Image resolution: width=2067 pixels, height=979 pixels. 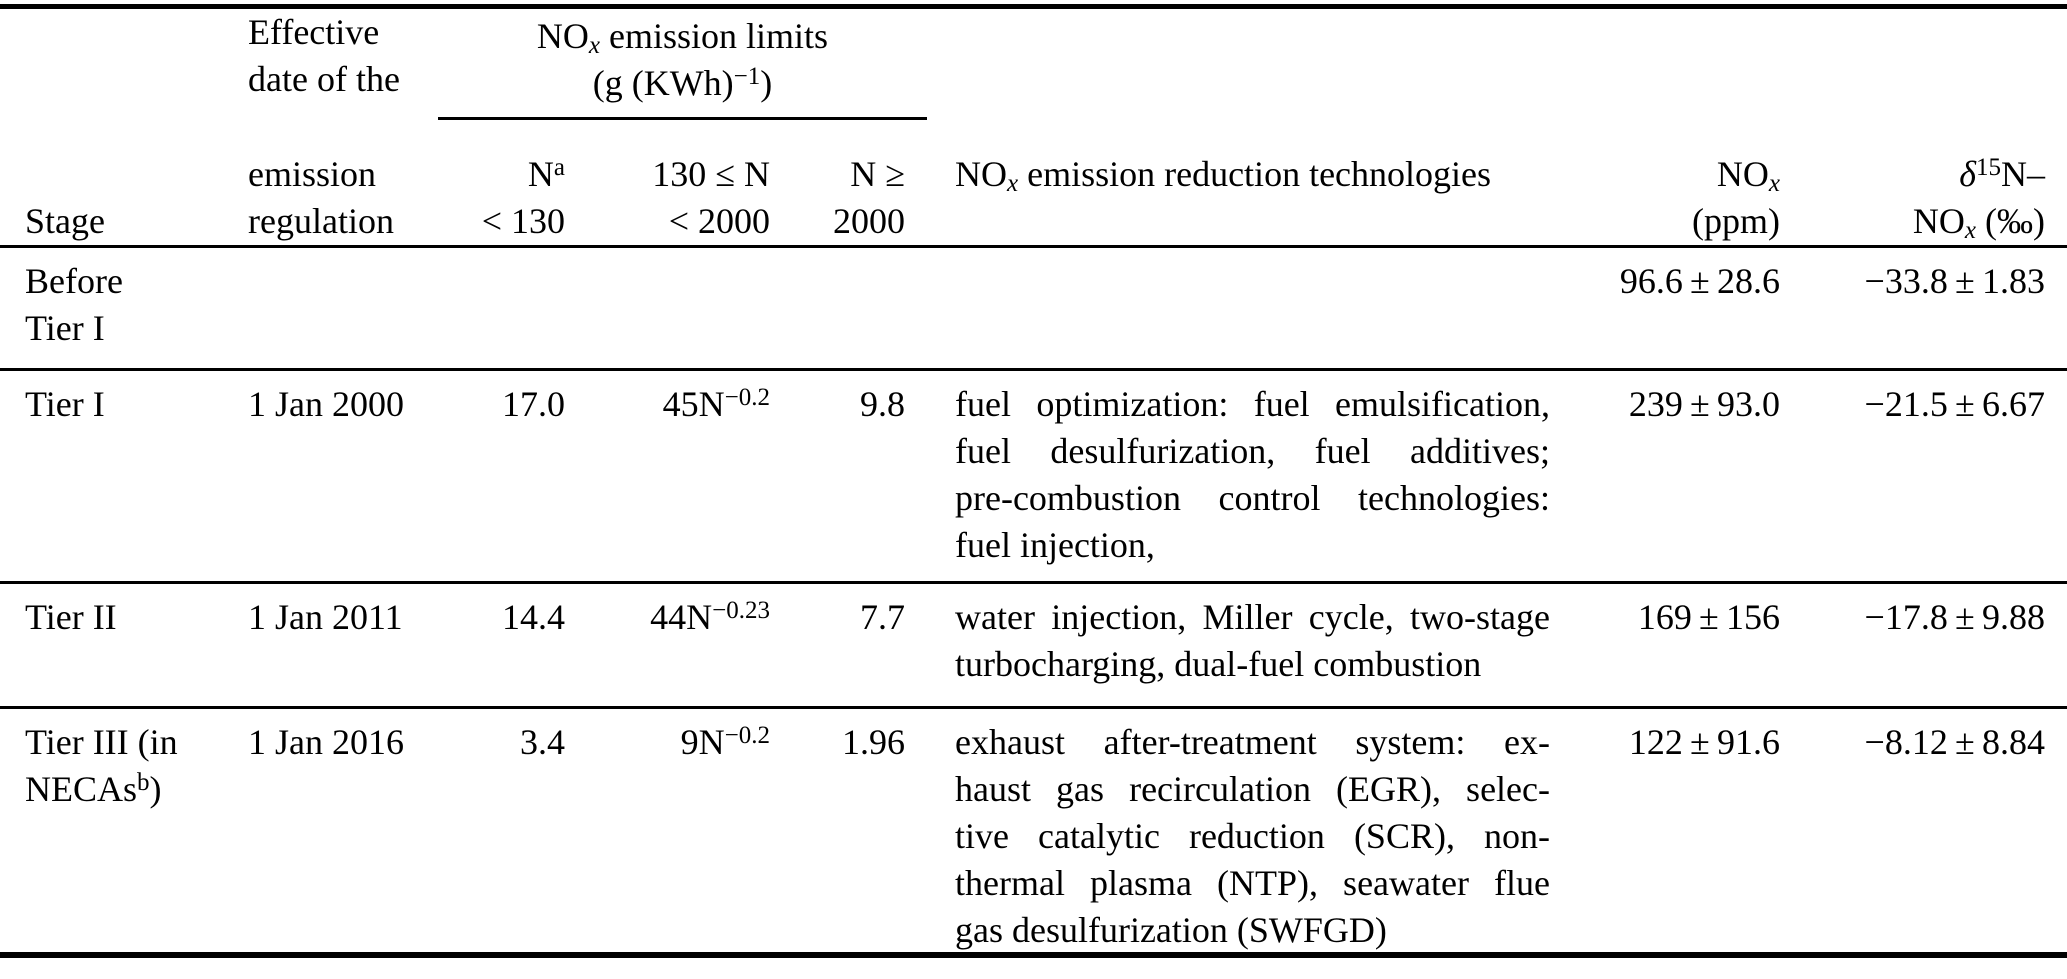 What do you see at coordinates (1704, 742) in the screenshot?
I see `nox-ppm-cell: 122 ± 91.6` at bounding box center [1704, 742].